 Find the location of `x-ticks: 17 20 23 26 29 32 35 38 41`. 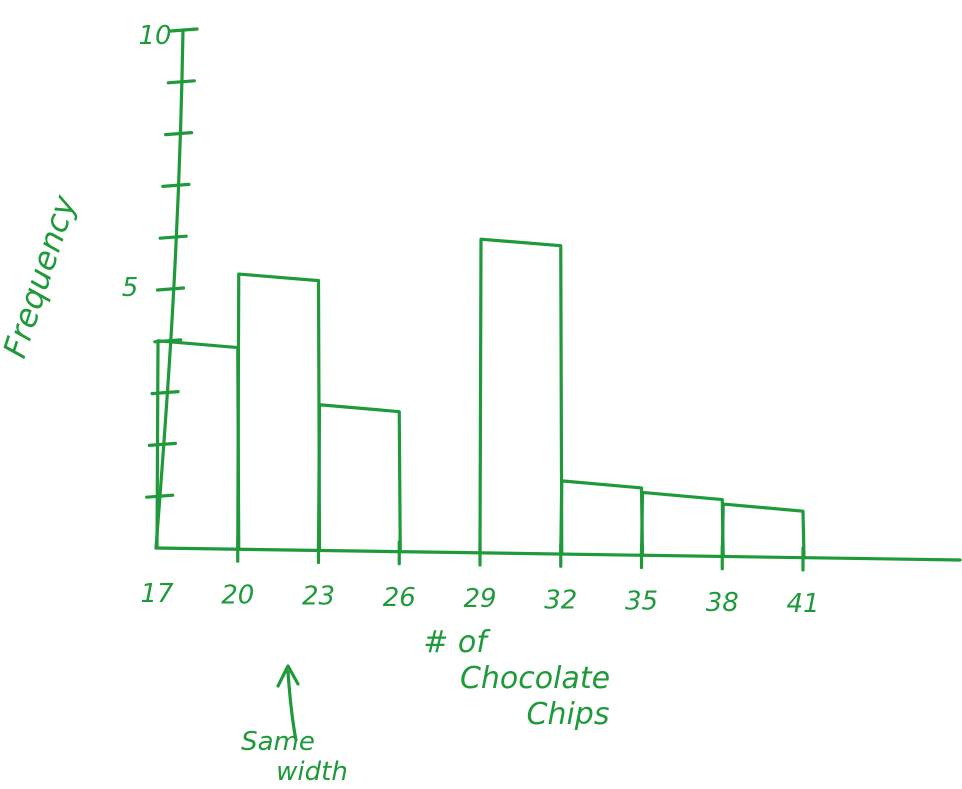

x-ticks: 17 20 23 26 29 32 35 38 41 is located at coordinates (480, 578).